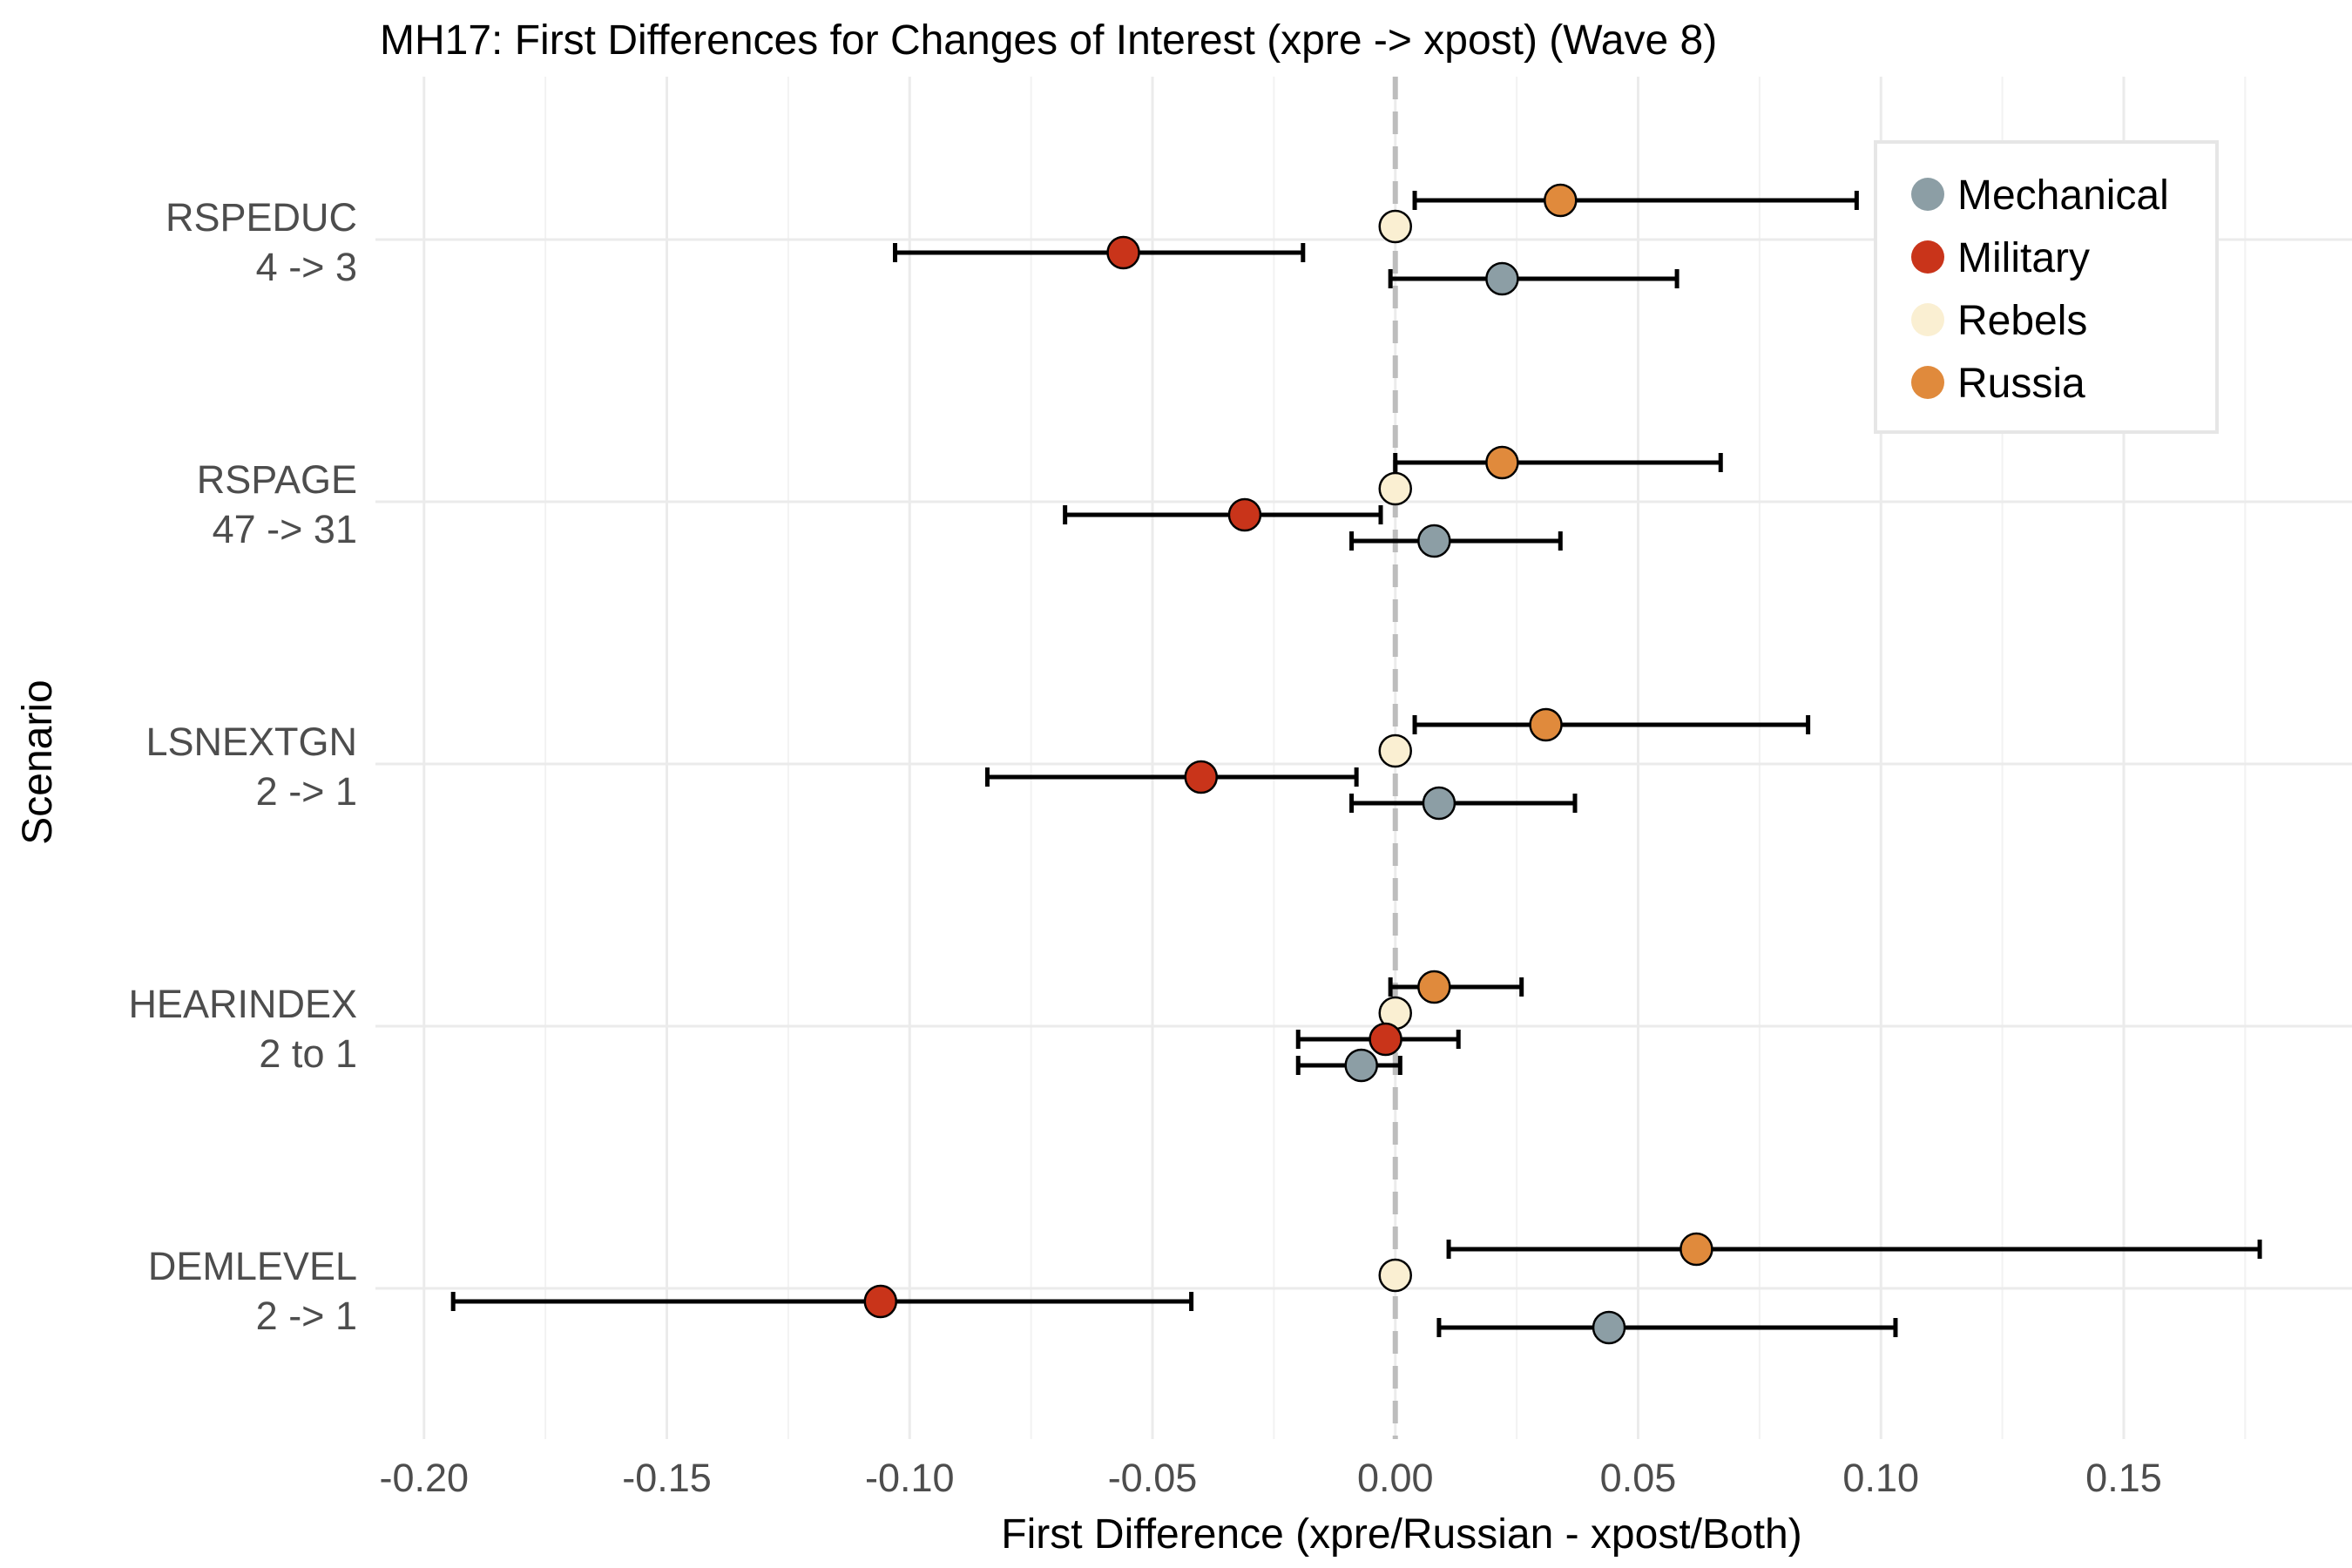  What do you see at coordinates (2022, 321) in the screenshot?
I see `legend-label-rebels: Rebels` at bounding box center [2022, 321].